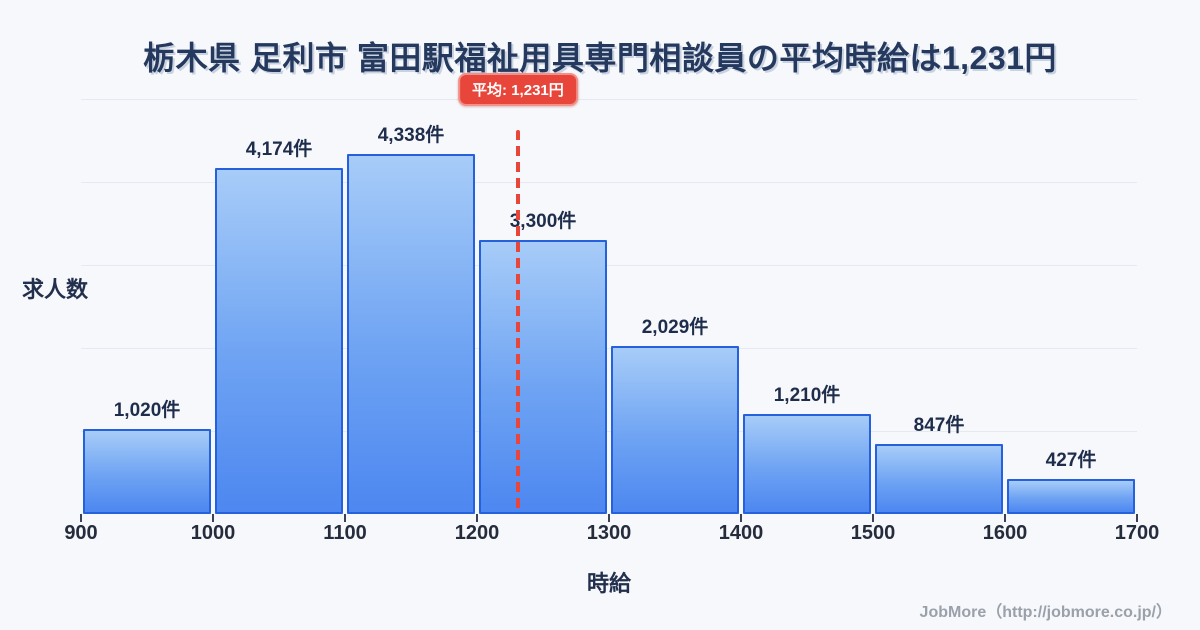  I want to click on x-tick-label: 1500, so click(873, 533).